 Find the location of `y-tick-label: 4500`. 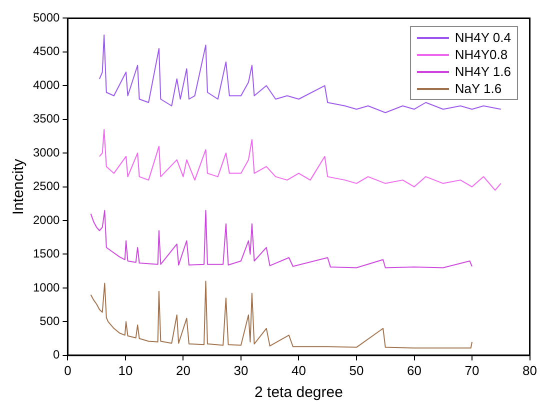

y-tick-label: 4500 is located at coordinates (46, 51).